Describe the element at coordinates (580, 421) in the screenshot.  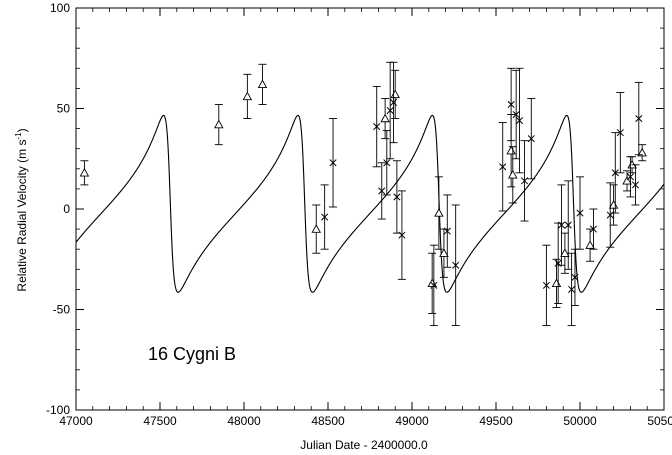
I see `x-tick-label: 50000` at that location.